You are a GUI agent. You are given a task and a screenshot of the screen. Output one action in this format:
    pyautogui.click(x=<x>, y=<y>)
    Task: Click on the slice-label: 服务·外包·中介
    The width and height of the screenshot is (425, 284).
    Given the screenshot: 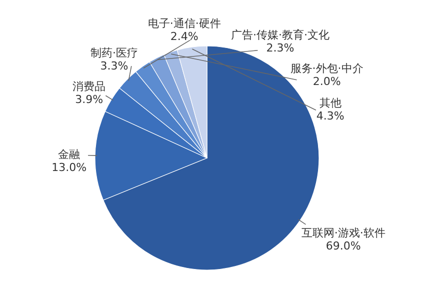 What is the action you would take?
    pyautogui.click(x=327, y=69)
    